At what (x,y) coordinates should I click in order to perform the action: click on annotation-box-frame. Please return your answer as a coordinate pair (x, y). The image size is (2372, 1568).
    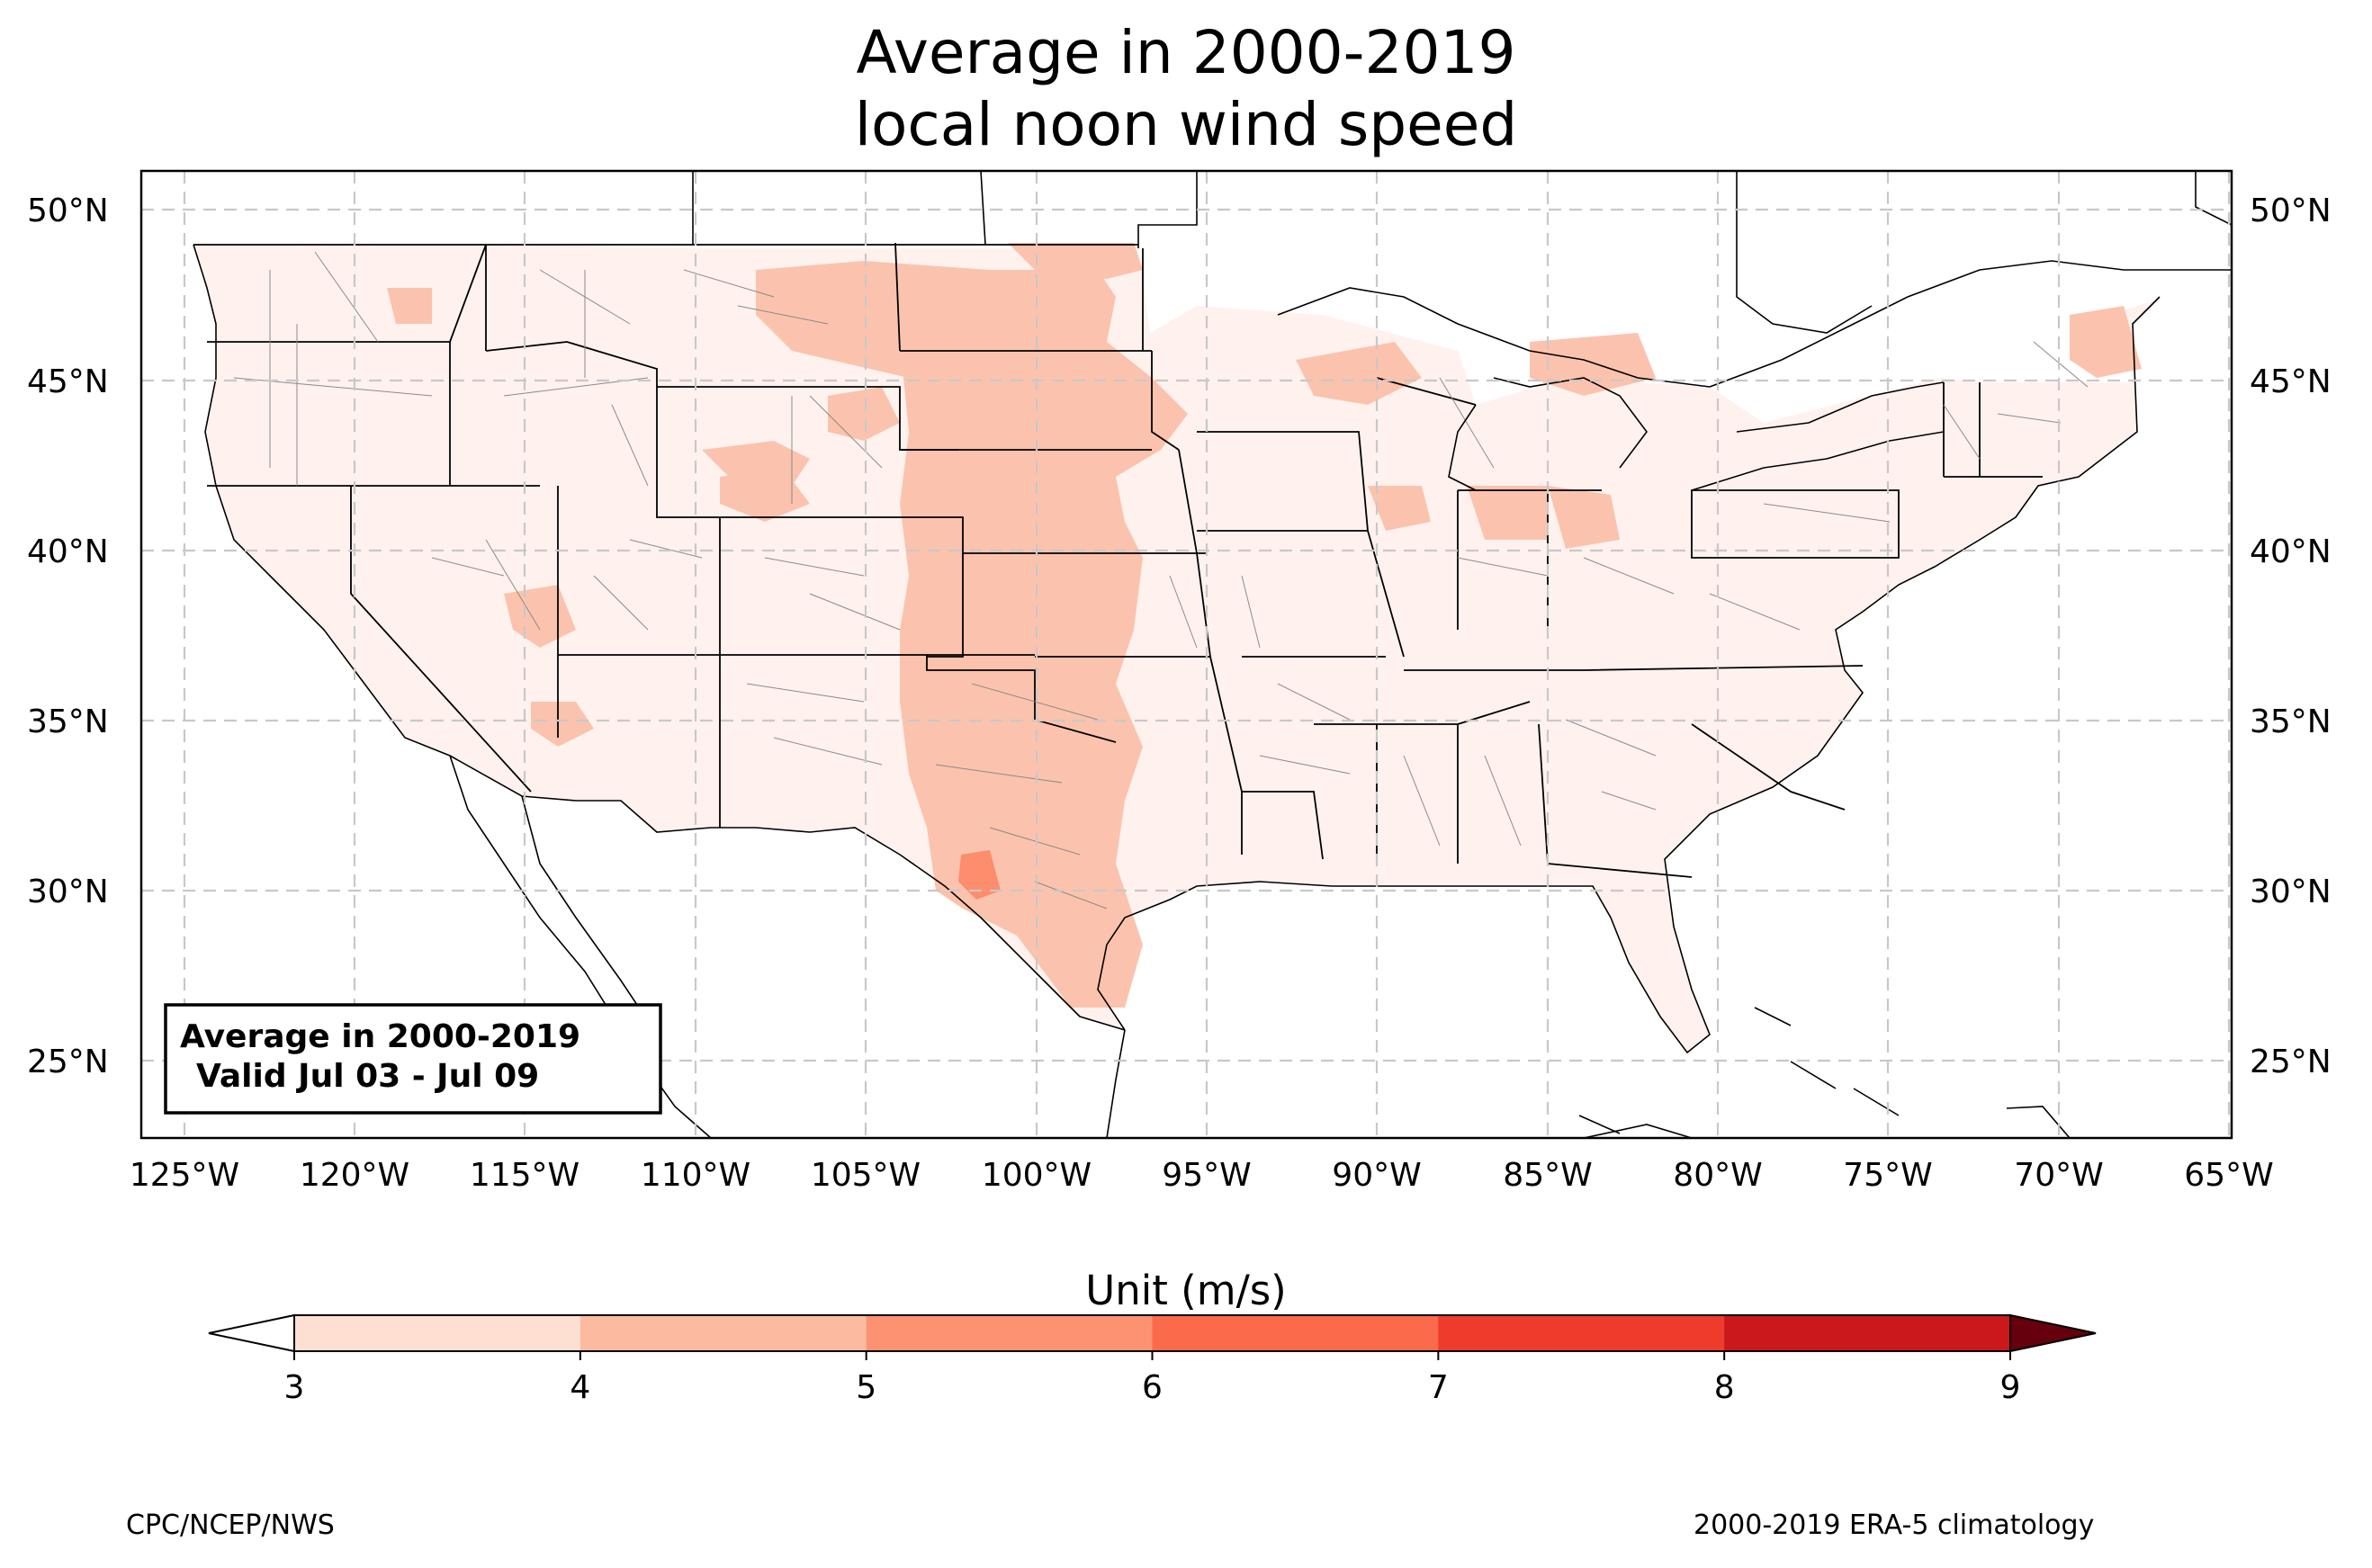
    Looking at the image, I should click on (413, 1059).